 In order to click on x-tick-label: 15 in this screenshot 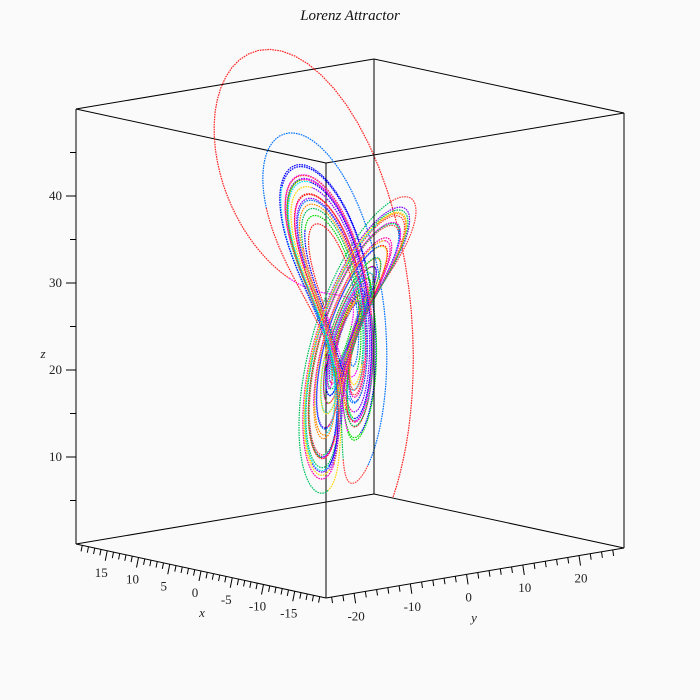, I will do `click(101, 572)`.